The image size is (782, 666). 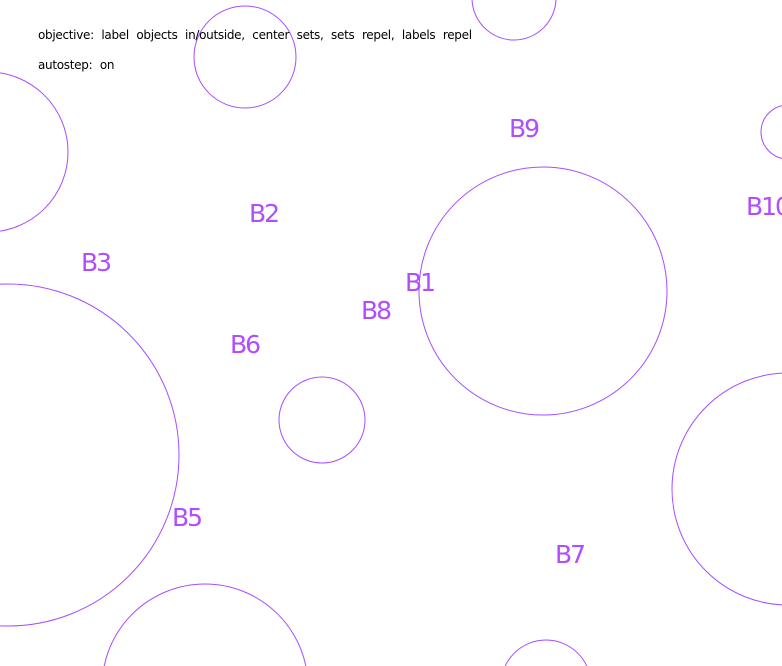 What do you see at coordinates (65, 65) in the screenshot?
I see `autostep-label: autostep:` at bounding box center [65, 65].